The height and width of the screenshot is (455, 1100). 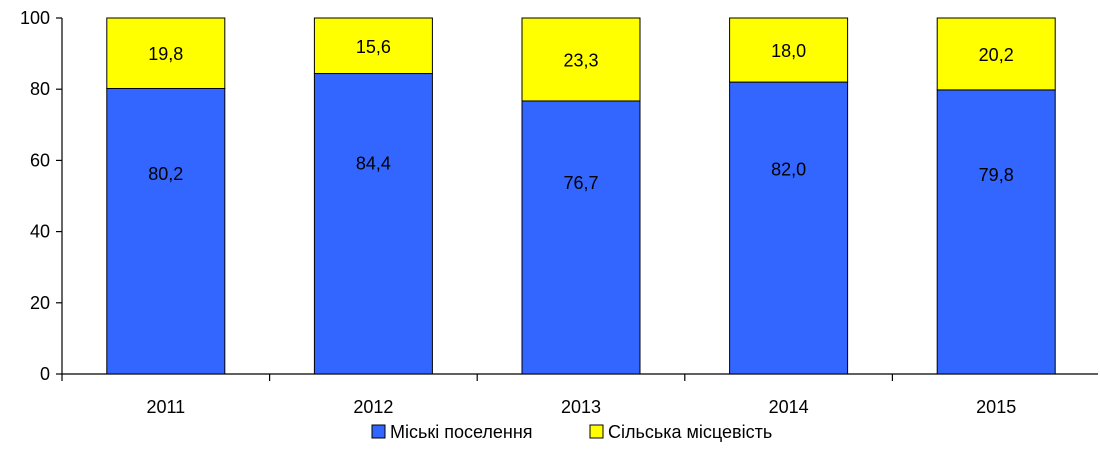 What do you see at coordinates (378, 431) in the screenshot?
I see `legend-swatch-urban` at bounding box center [378, 431].